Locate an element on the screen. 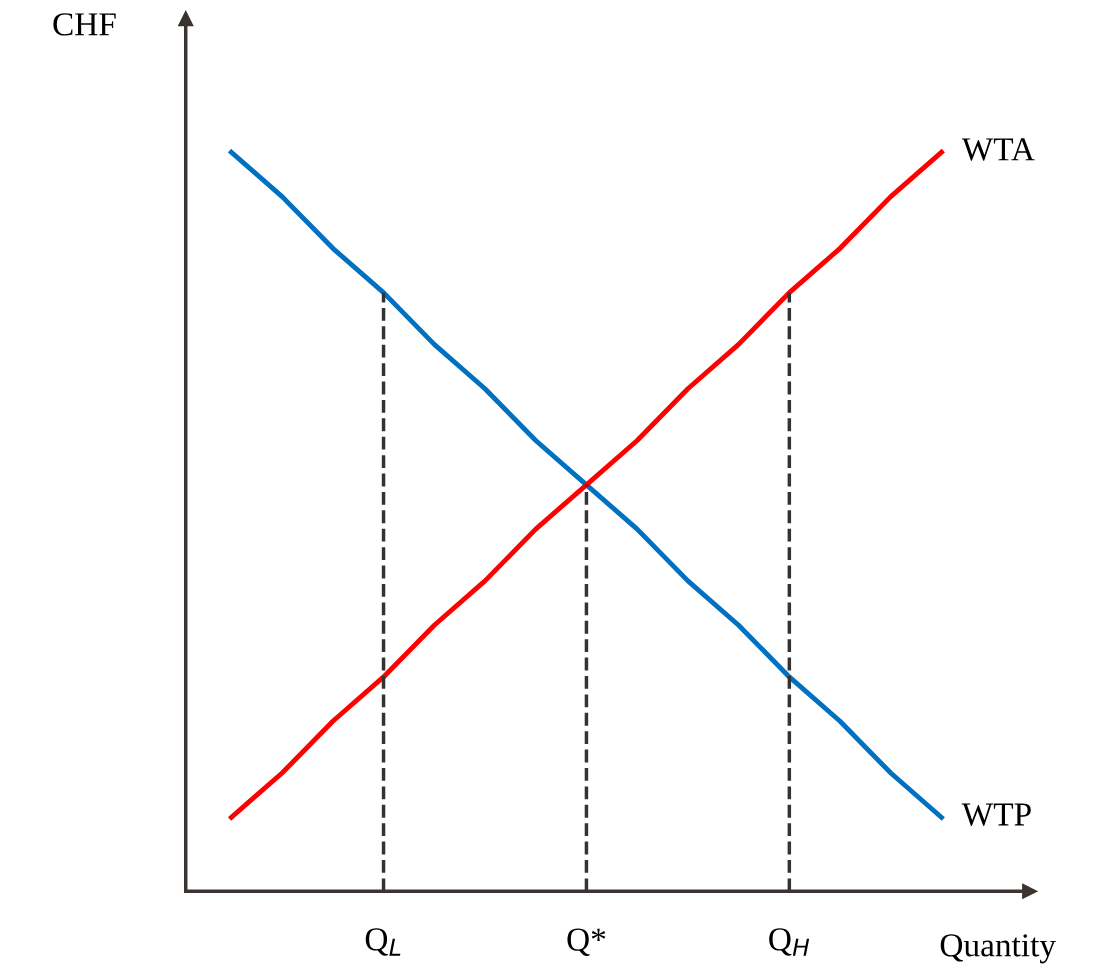 Image resolution: width=1099 pixels, height=973 pixels. x-tick-label: Q$_{H}$ is located at coordinates (789, 942).